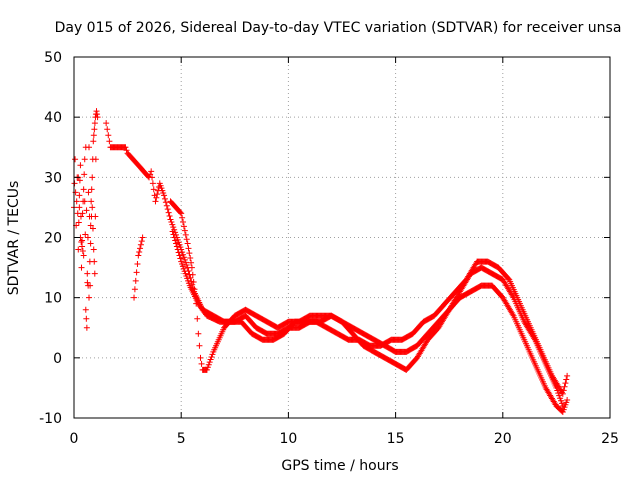  Describe the element at coordinates (339, 466) in the screenshot. I see `x-axis-label: GPS time / hours` at that location.